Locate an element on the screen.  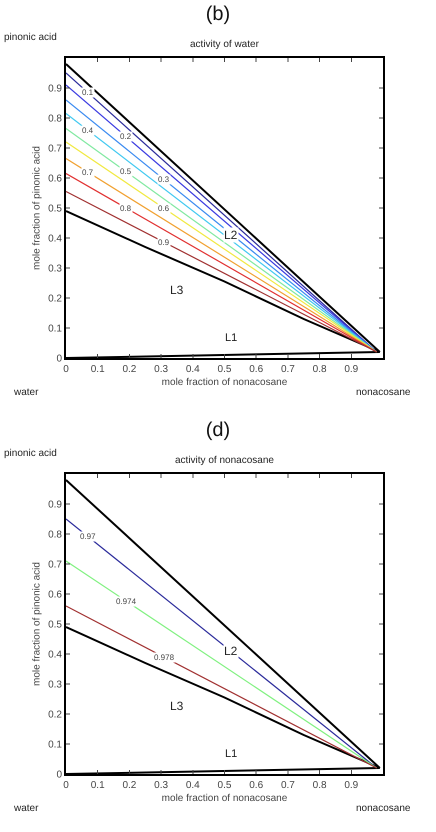
series-label: 0.97 is located at coordinates (88, 536).